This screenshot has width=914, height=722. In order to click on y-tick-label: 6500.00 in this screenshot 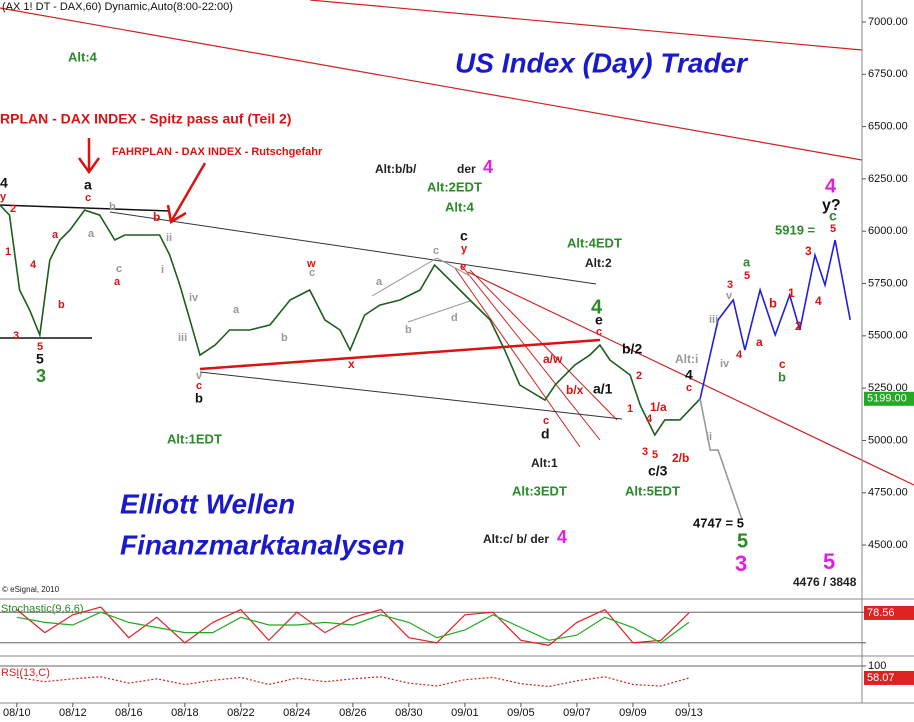, I will do `click(888, 126)`.